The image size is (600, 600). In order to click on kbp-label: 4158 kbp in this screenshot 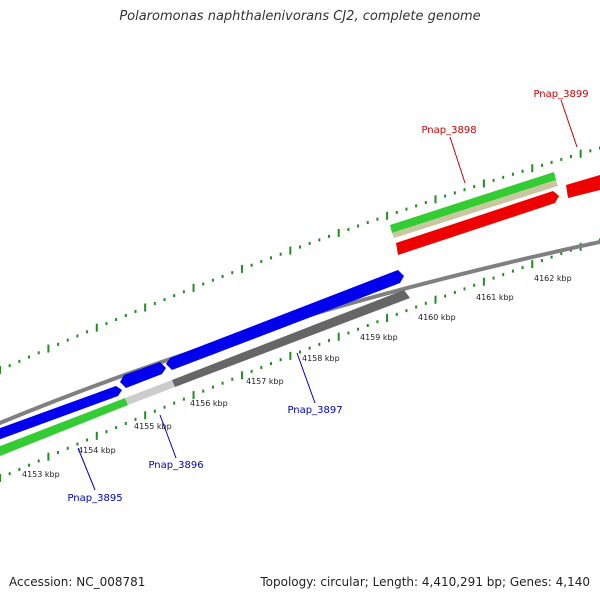, I will do `click(321, 358)`.